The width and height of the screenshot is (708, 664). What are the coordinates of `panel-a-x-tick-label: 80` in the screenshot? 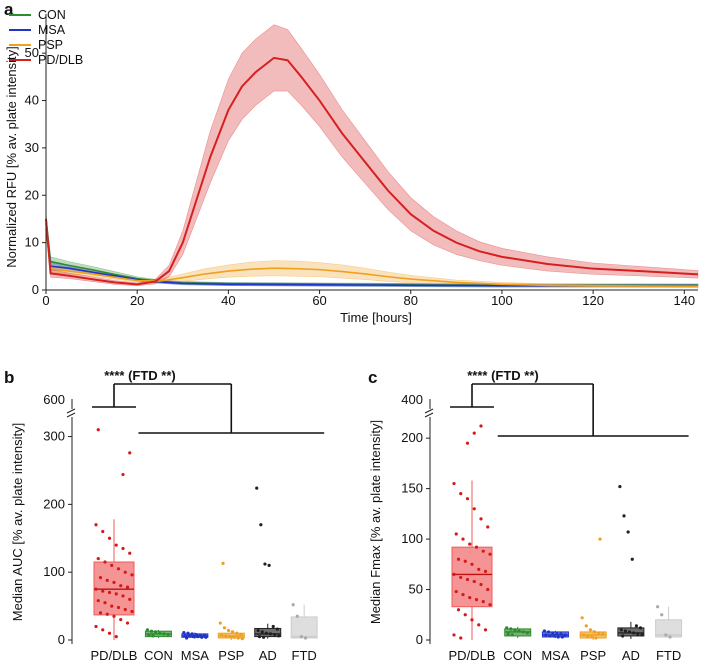 It's located at (411, 300).